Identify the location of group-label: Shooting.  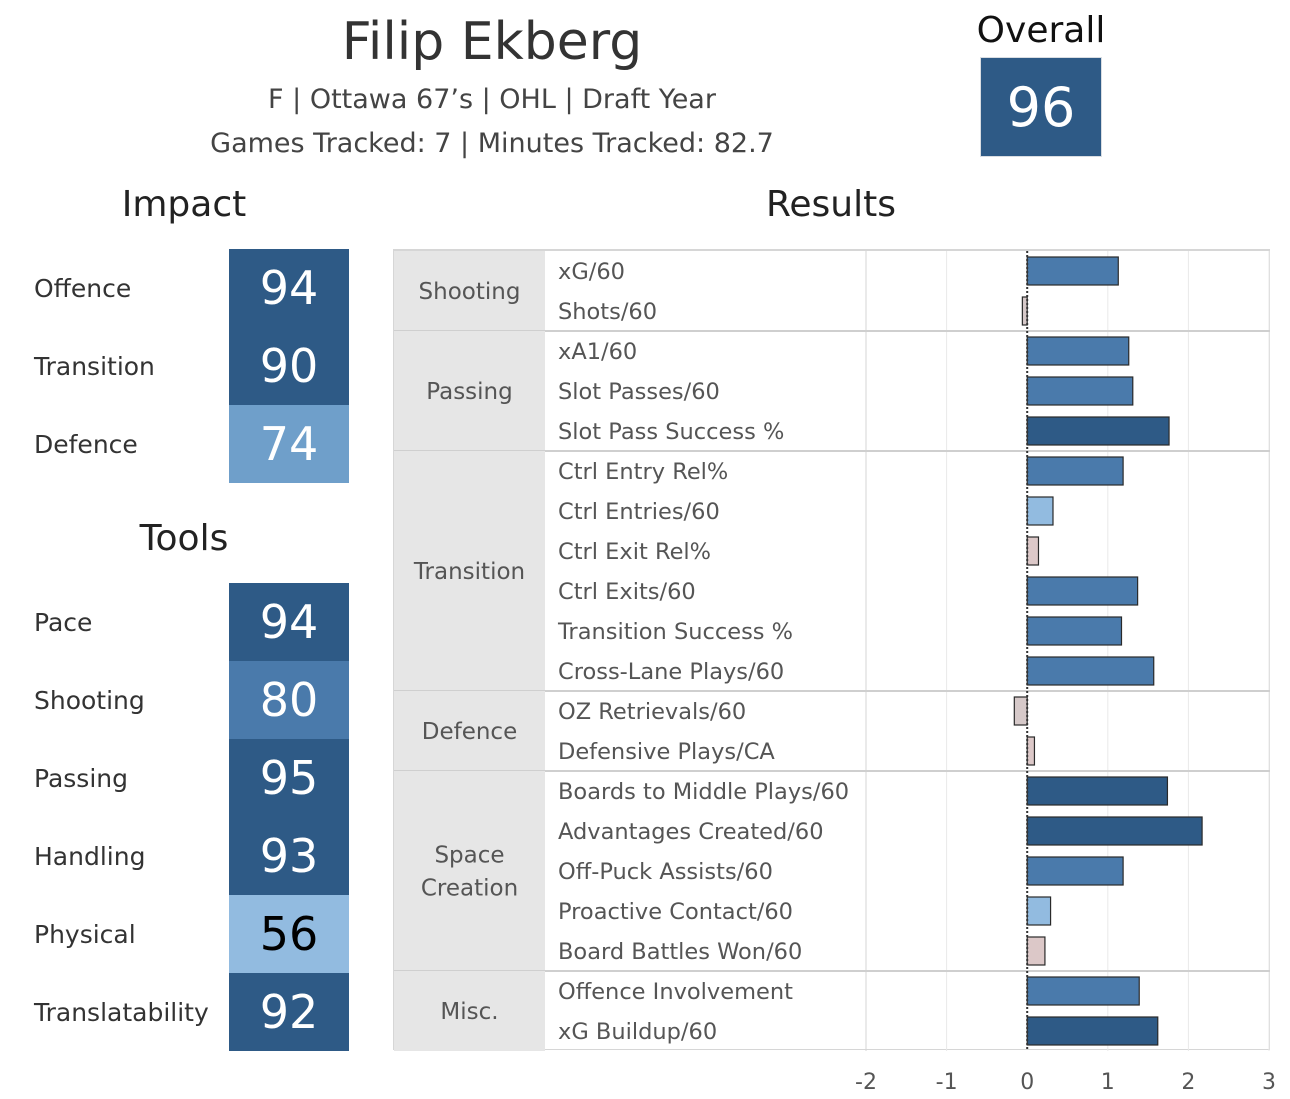
(470, 292).